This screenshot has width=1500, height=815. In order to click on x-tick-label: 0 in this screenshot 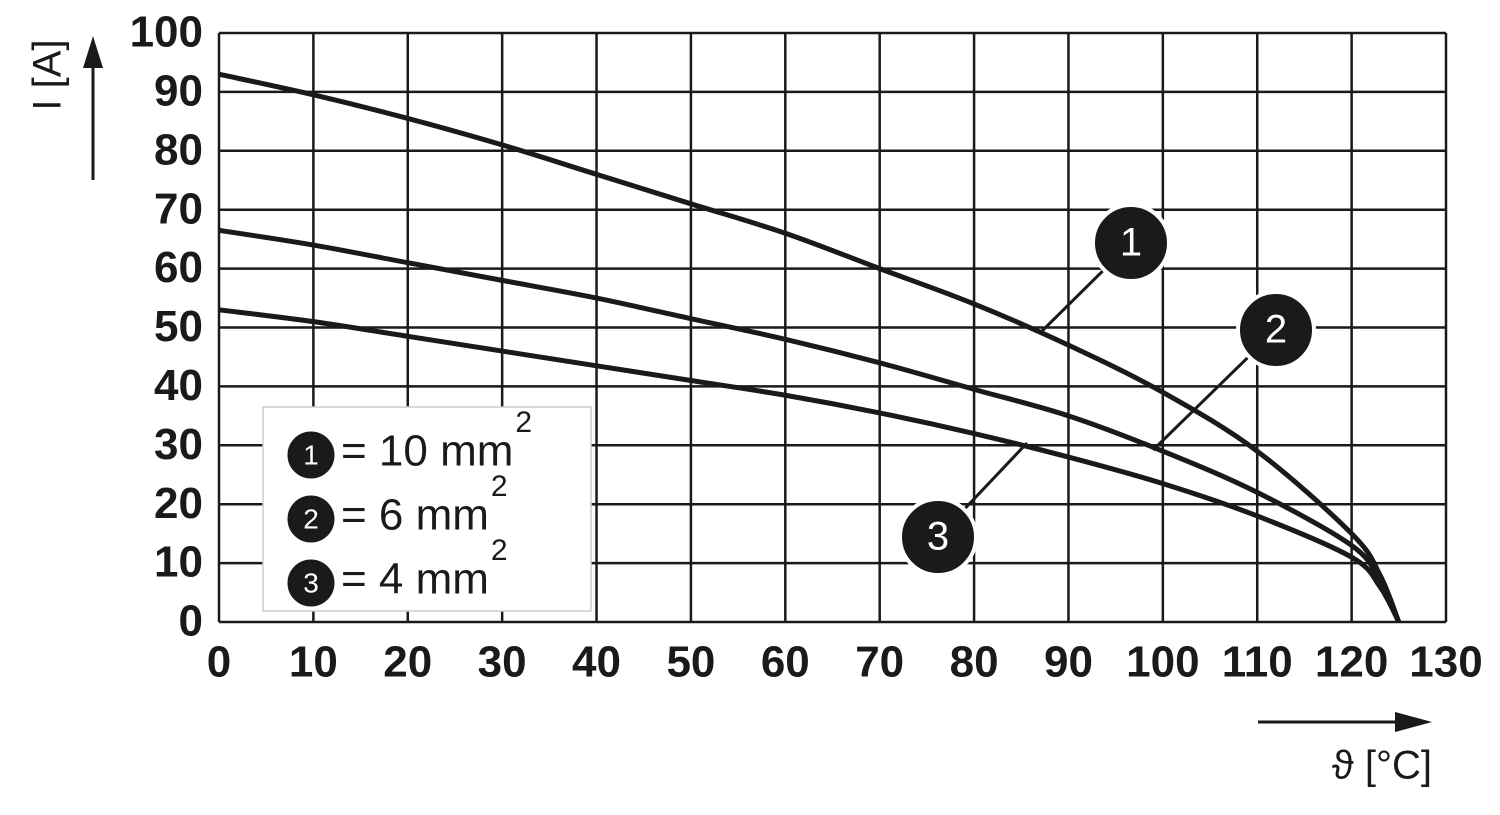, I will do `click(219, 662)`.